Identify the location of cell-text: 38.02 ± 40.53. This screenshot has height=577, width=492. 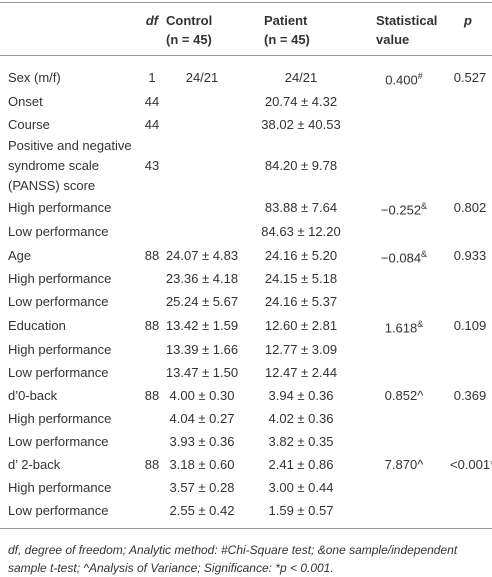
(301, 124).